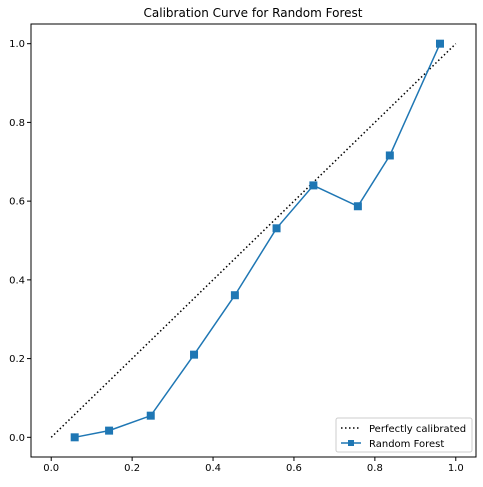 The width and height of the screenshot is (483, 487). I want to click on y-tick-label: 0.8, so click(17, 123).